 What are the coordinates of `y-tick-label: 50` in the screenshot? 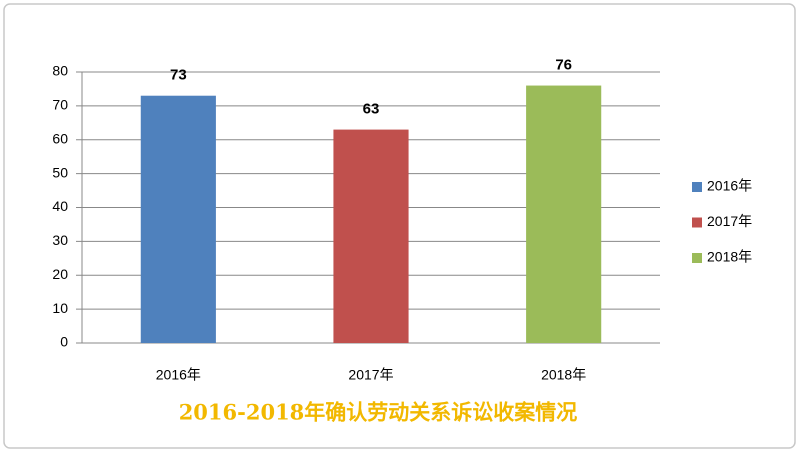 It's located at (60, 172).